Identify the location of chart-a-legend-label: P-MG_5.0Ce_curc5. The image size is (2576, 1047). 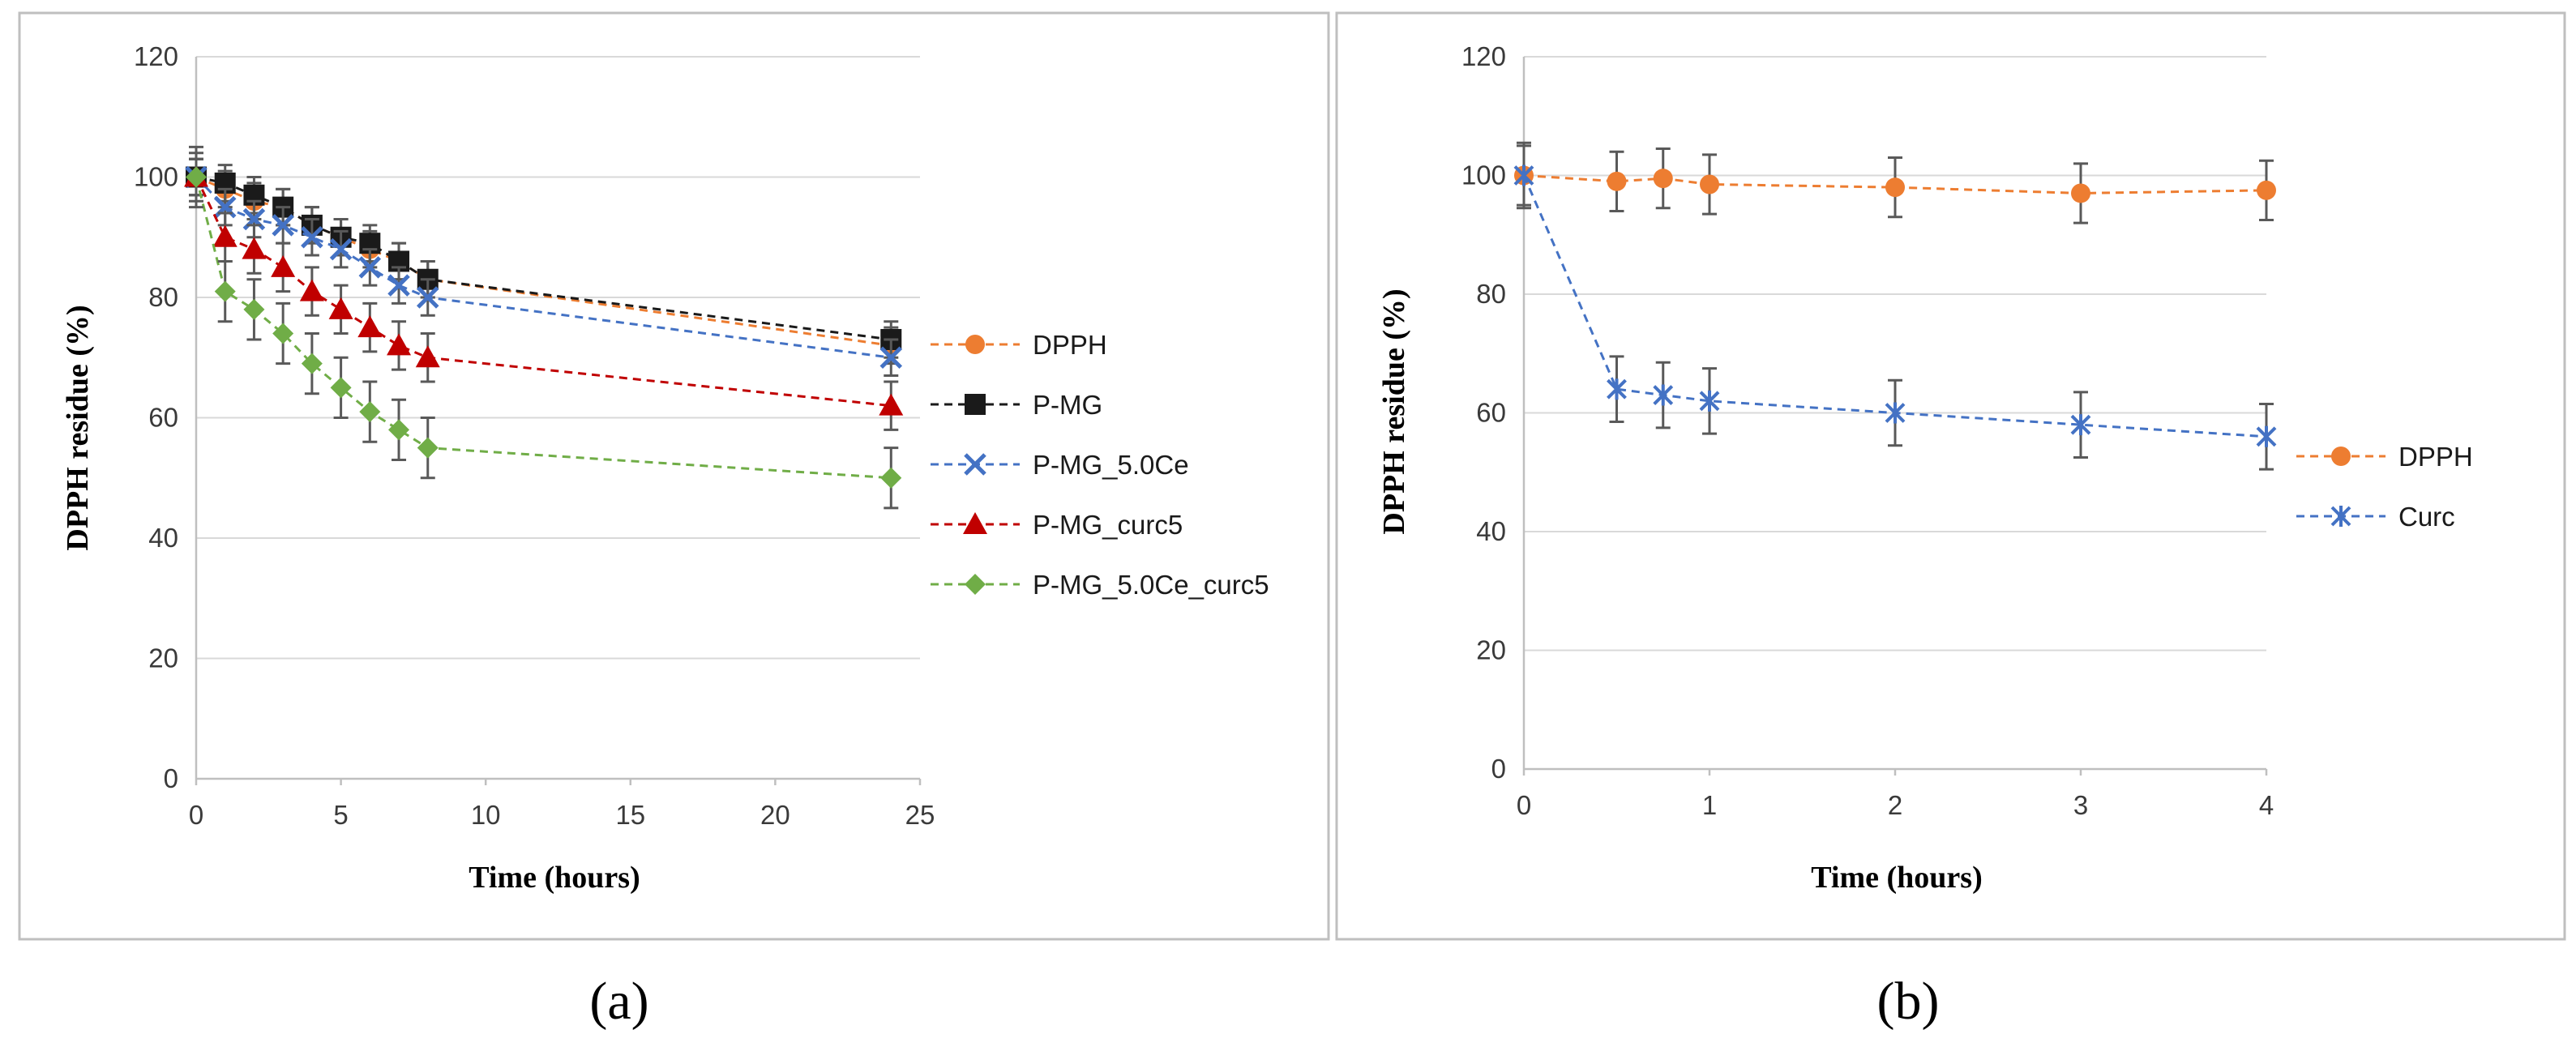
(1151, 585).